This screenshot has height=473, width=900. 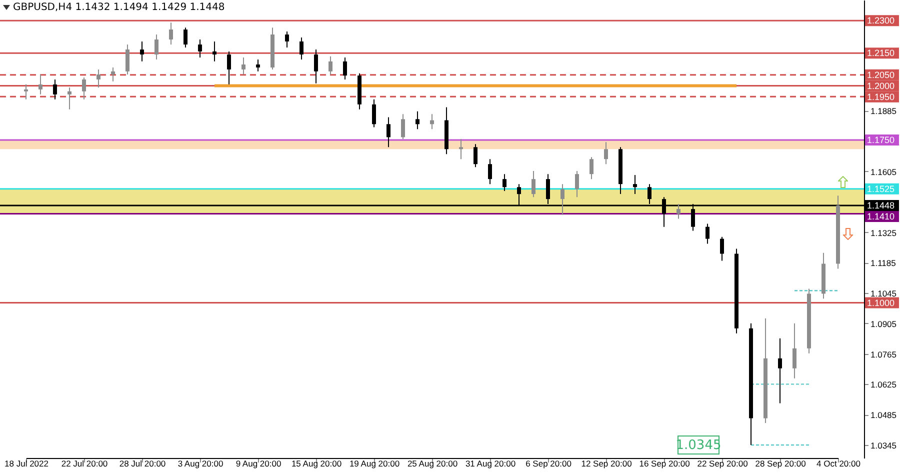 I want to click on y-tick-label: 1.1605, so click(x=883, y=171).